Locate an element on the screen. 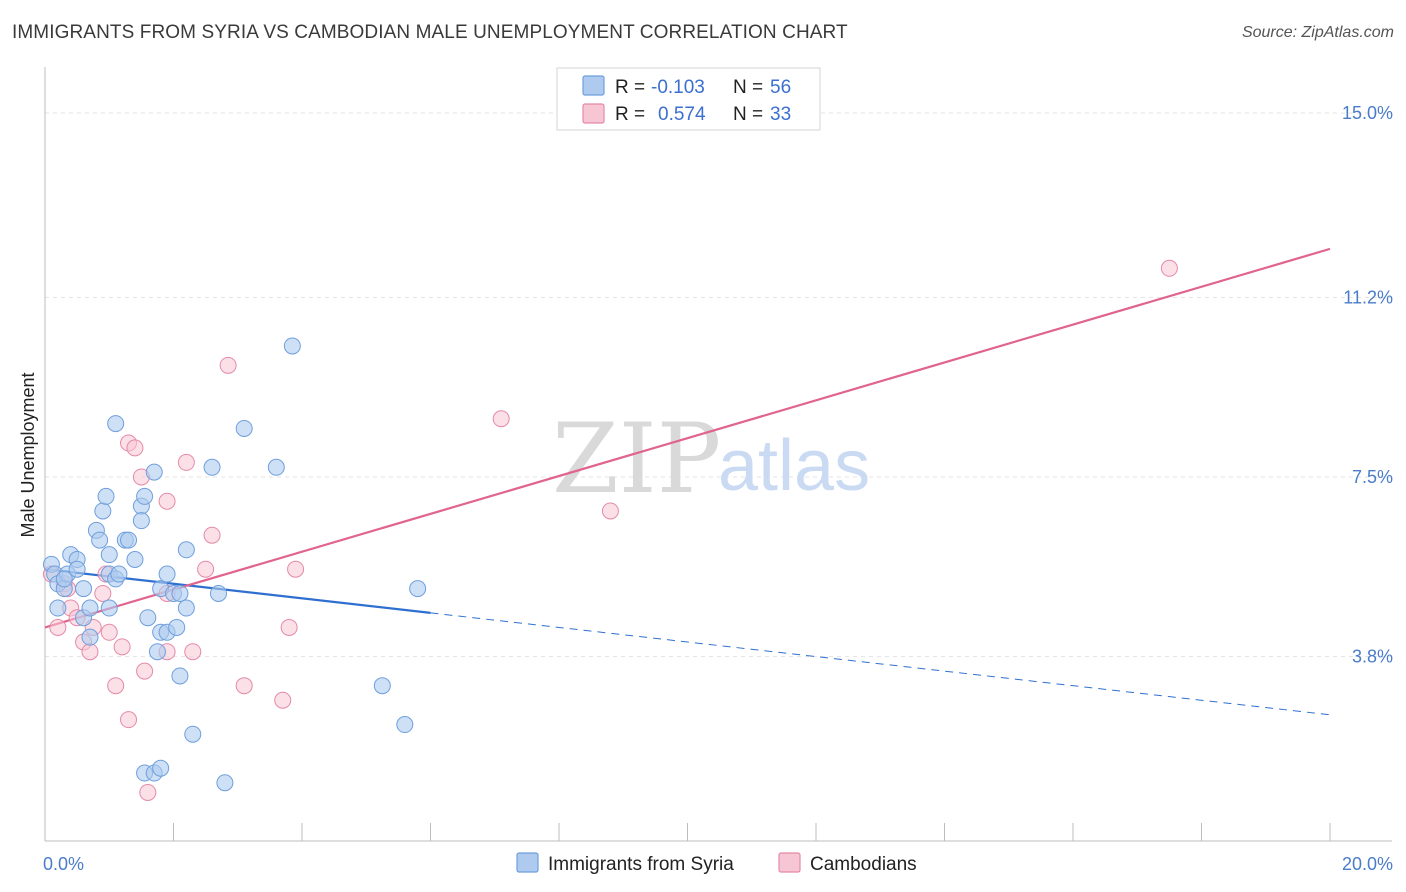  y-axis-title: Male Unemployment is located at coordinates (28, 454).